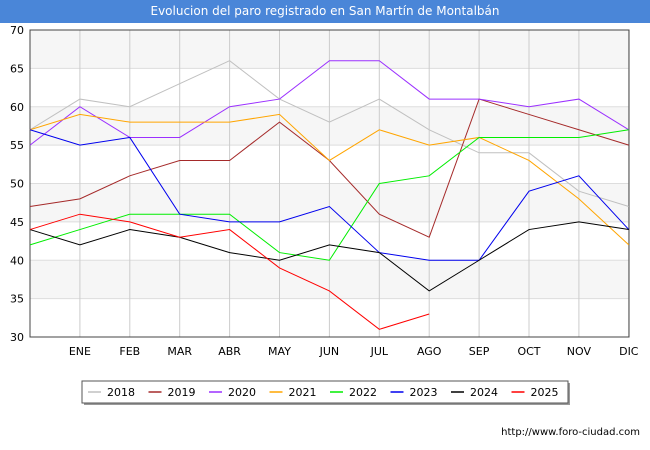 This screenshot has height=450, width=650. What do you see at coordinates (354, 351) in the screenshot?
I see `x-tick-labels: ENE FEB MAR ABR MAY JUN JUL AGO SEP OCT NOV DIC` at bounding box center [354, 351].